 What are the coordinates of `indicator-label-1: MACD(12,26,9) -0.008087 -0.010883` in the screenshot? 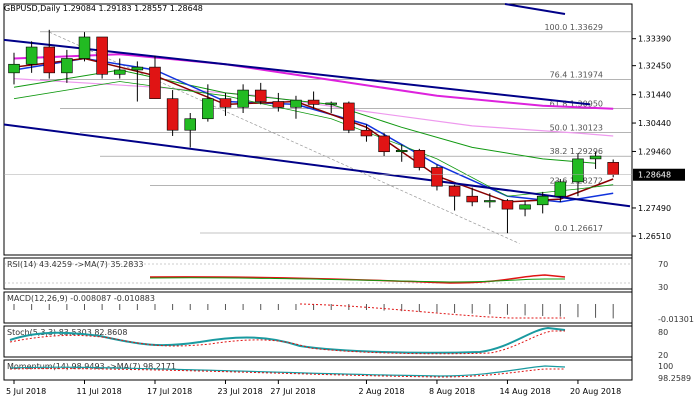 It's located at (81, 298).